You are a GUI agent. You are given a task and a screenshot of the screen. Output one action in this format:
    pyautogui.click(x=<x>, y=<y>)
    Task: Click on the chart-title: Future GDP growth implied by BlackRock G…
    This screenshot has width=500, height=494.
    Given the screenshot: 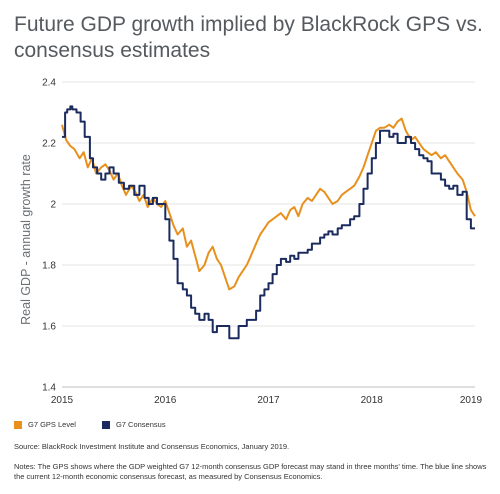 What is the action you would take?
    pyautogui.click(x=248, y=37)
    